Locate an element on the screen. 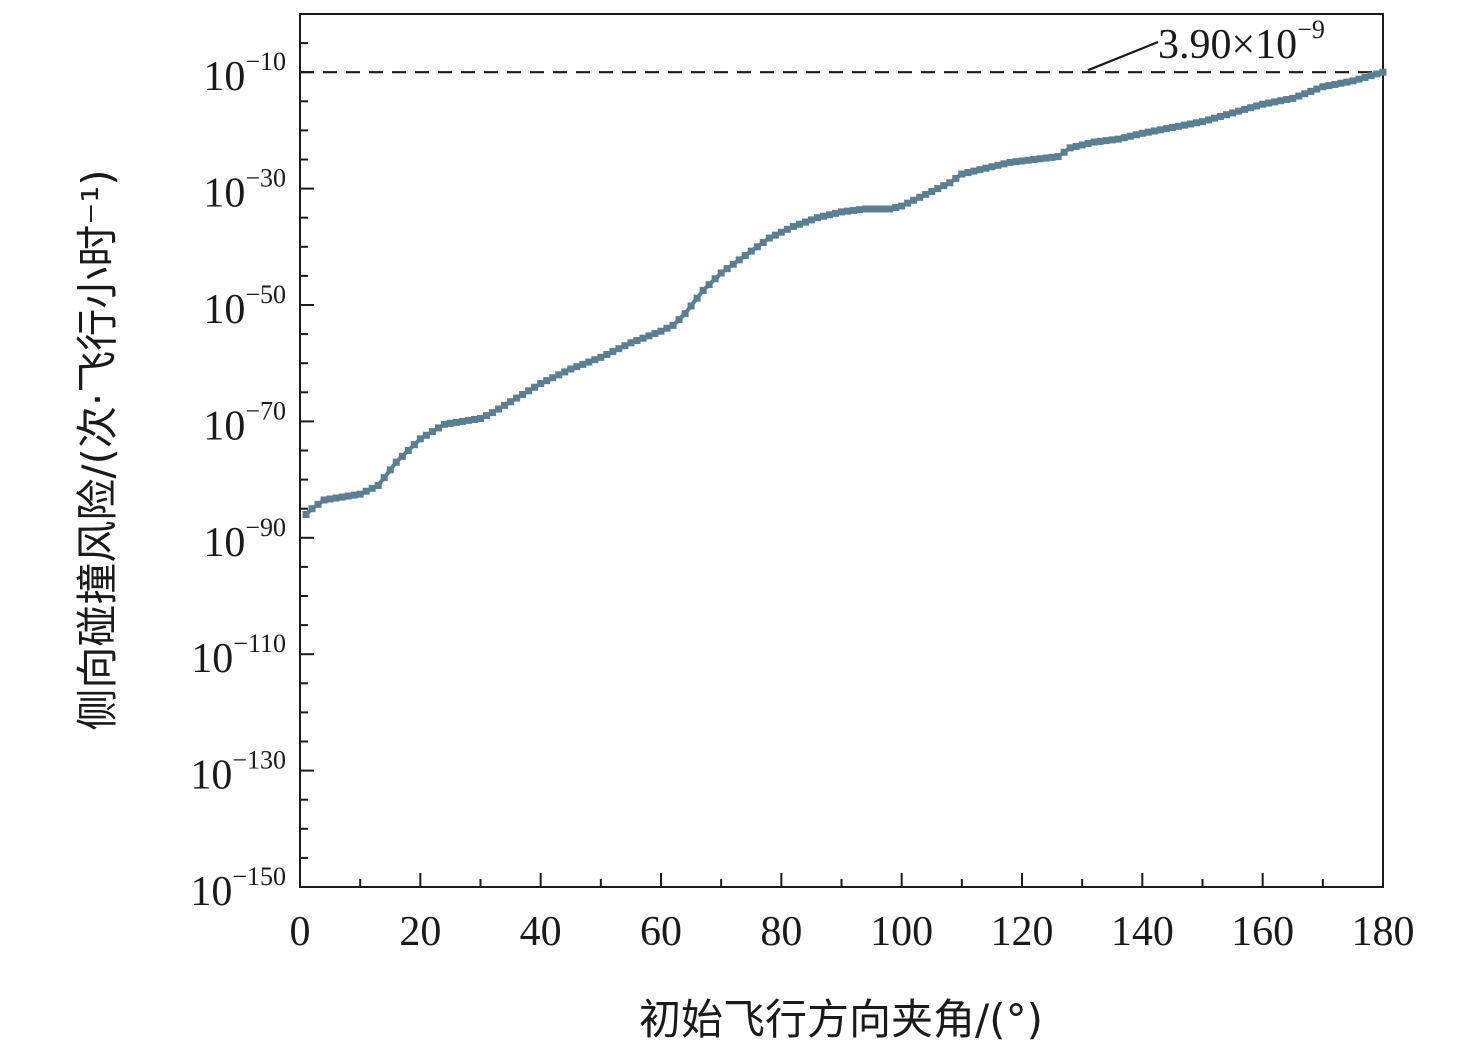 The image size is (1476, 1051). y-tick-label: 10−30 is located at coordinates (244, 190).